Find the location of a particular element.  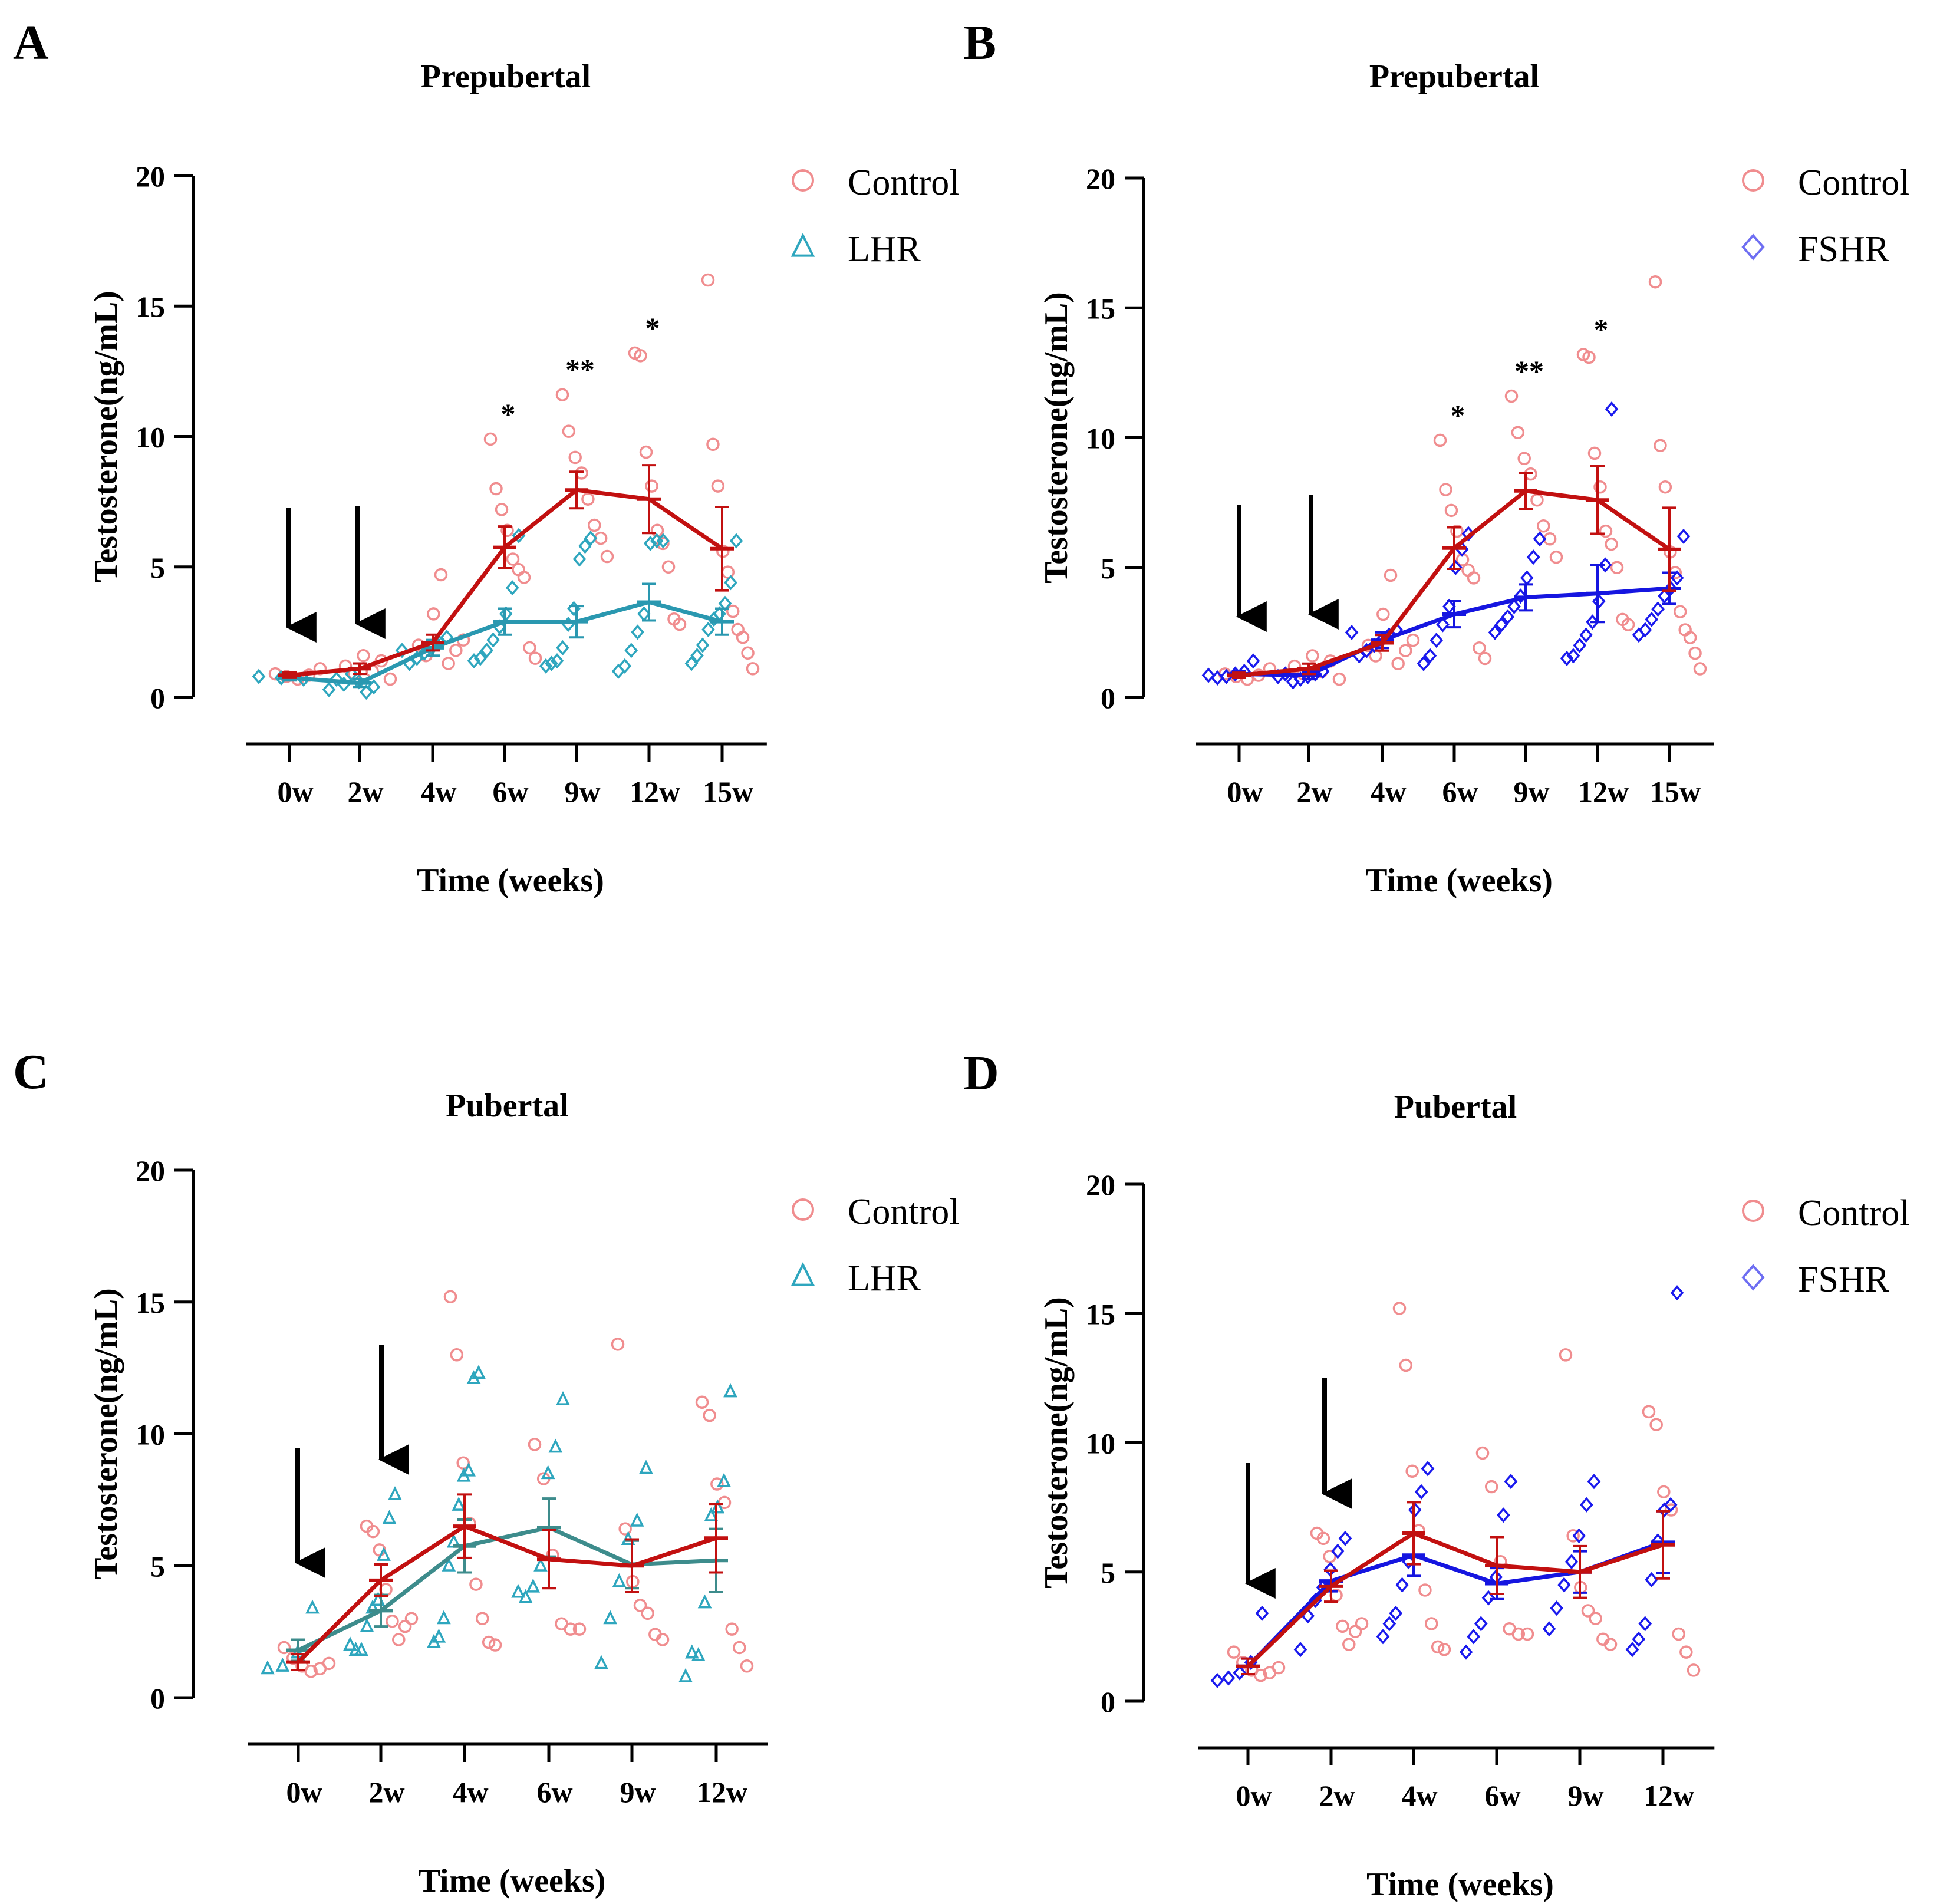

x-tick-label: 4w is located at coordinates (470, 1792).